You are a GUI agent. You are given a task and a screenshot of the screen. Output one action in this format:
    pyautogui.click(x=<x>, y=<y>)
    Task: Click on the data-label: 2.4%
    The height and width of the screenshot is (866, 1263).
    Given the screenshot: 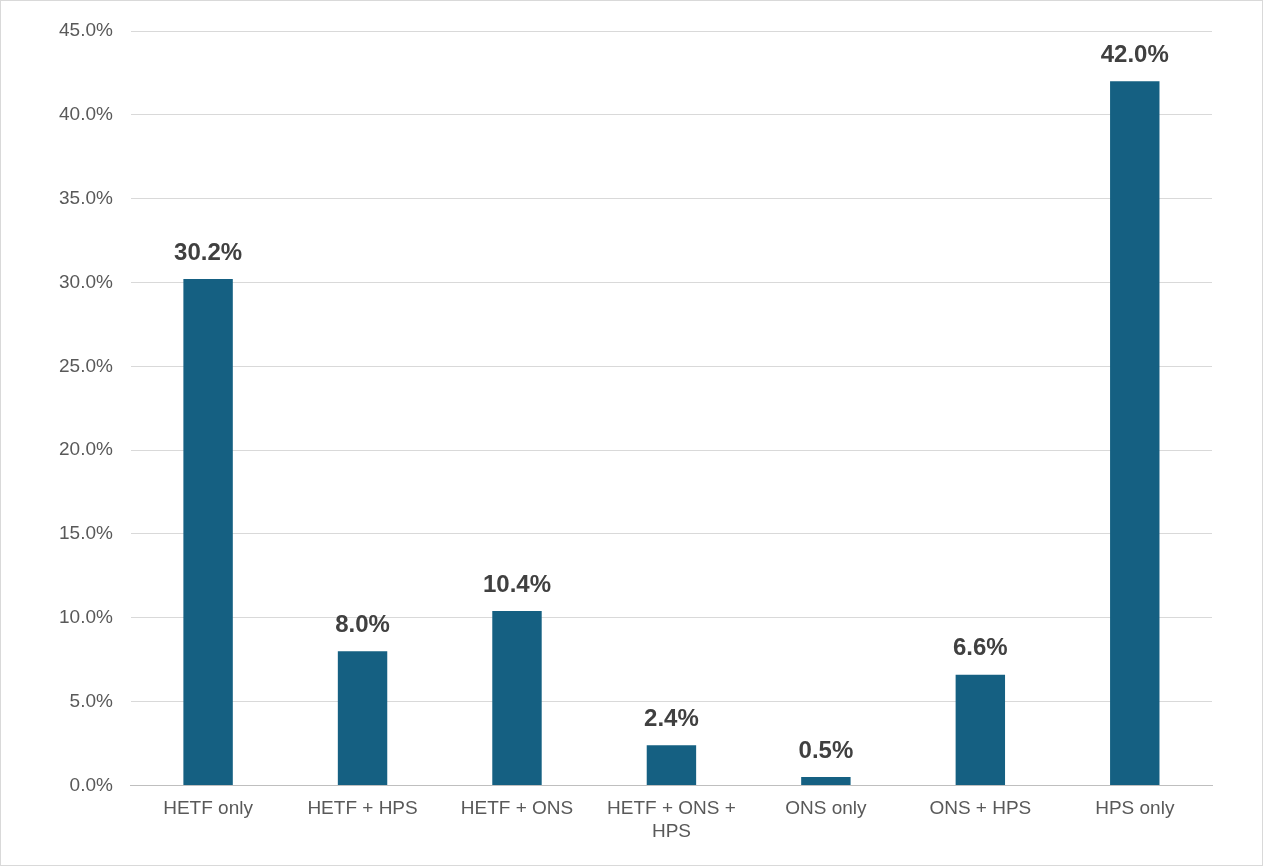 What is the action you would take?
    pyautogui.click(x=671, y=717)
    